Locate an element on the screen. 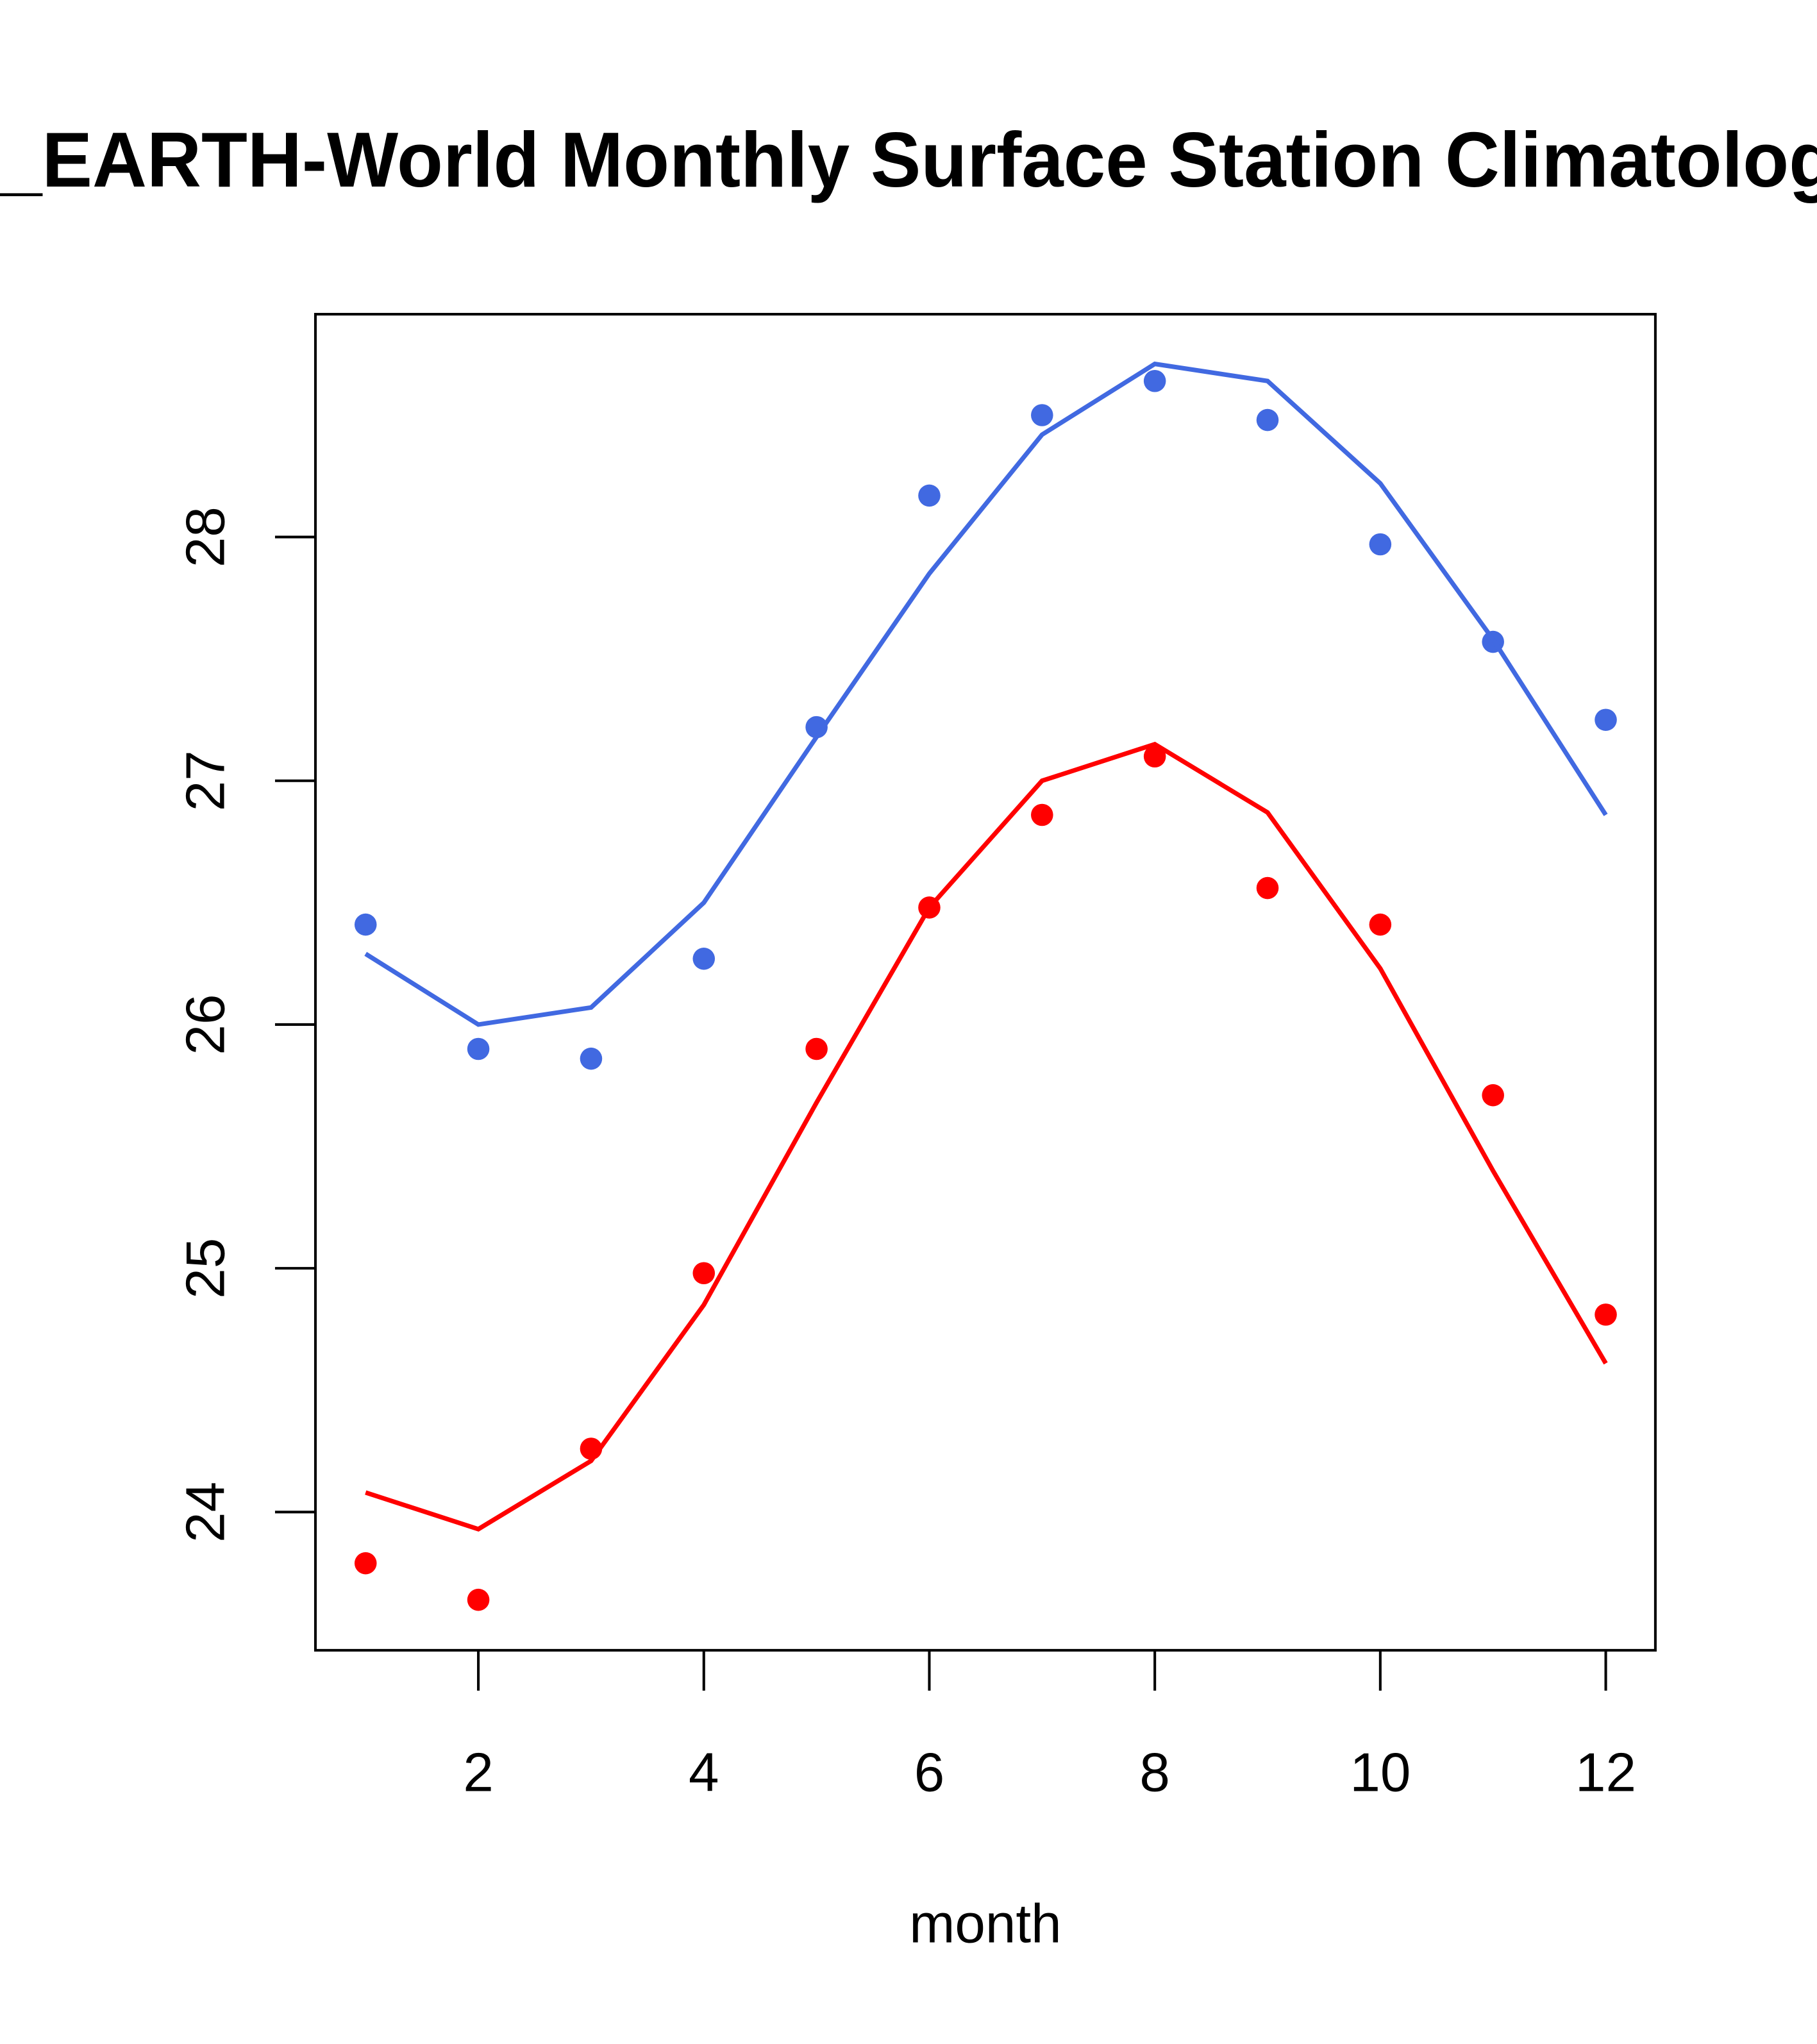 The image size is (1817, 2044). x-tick-label: 12 is located at coordinates (1605, 1773).